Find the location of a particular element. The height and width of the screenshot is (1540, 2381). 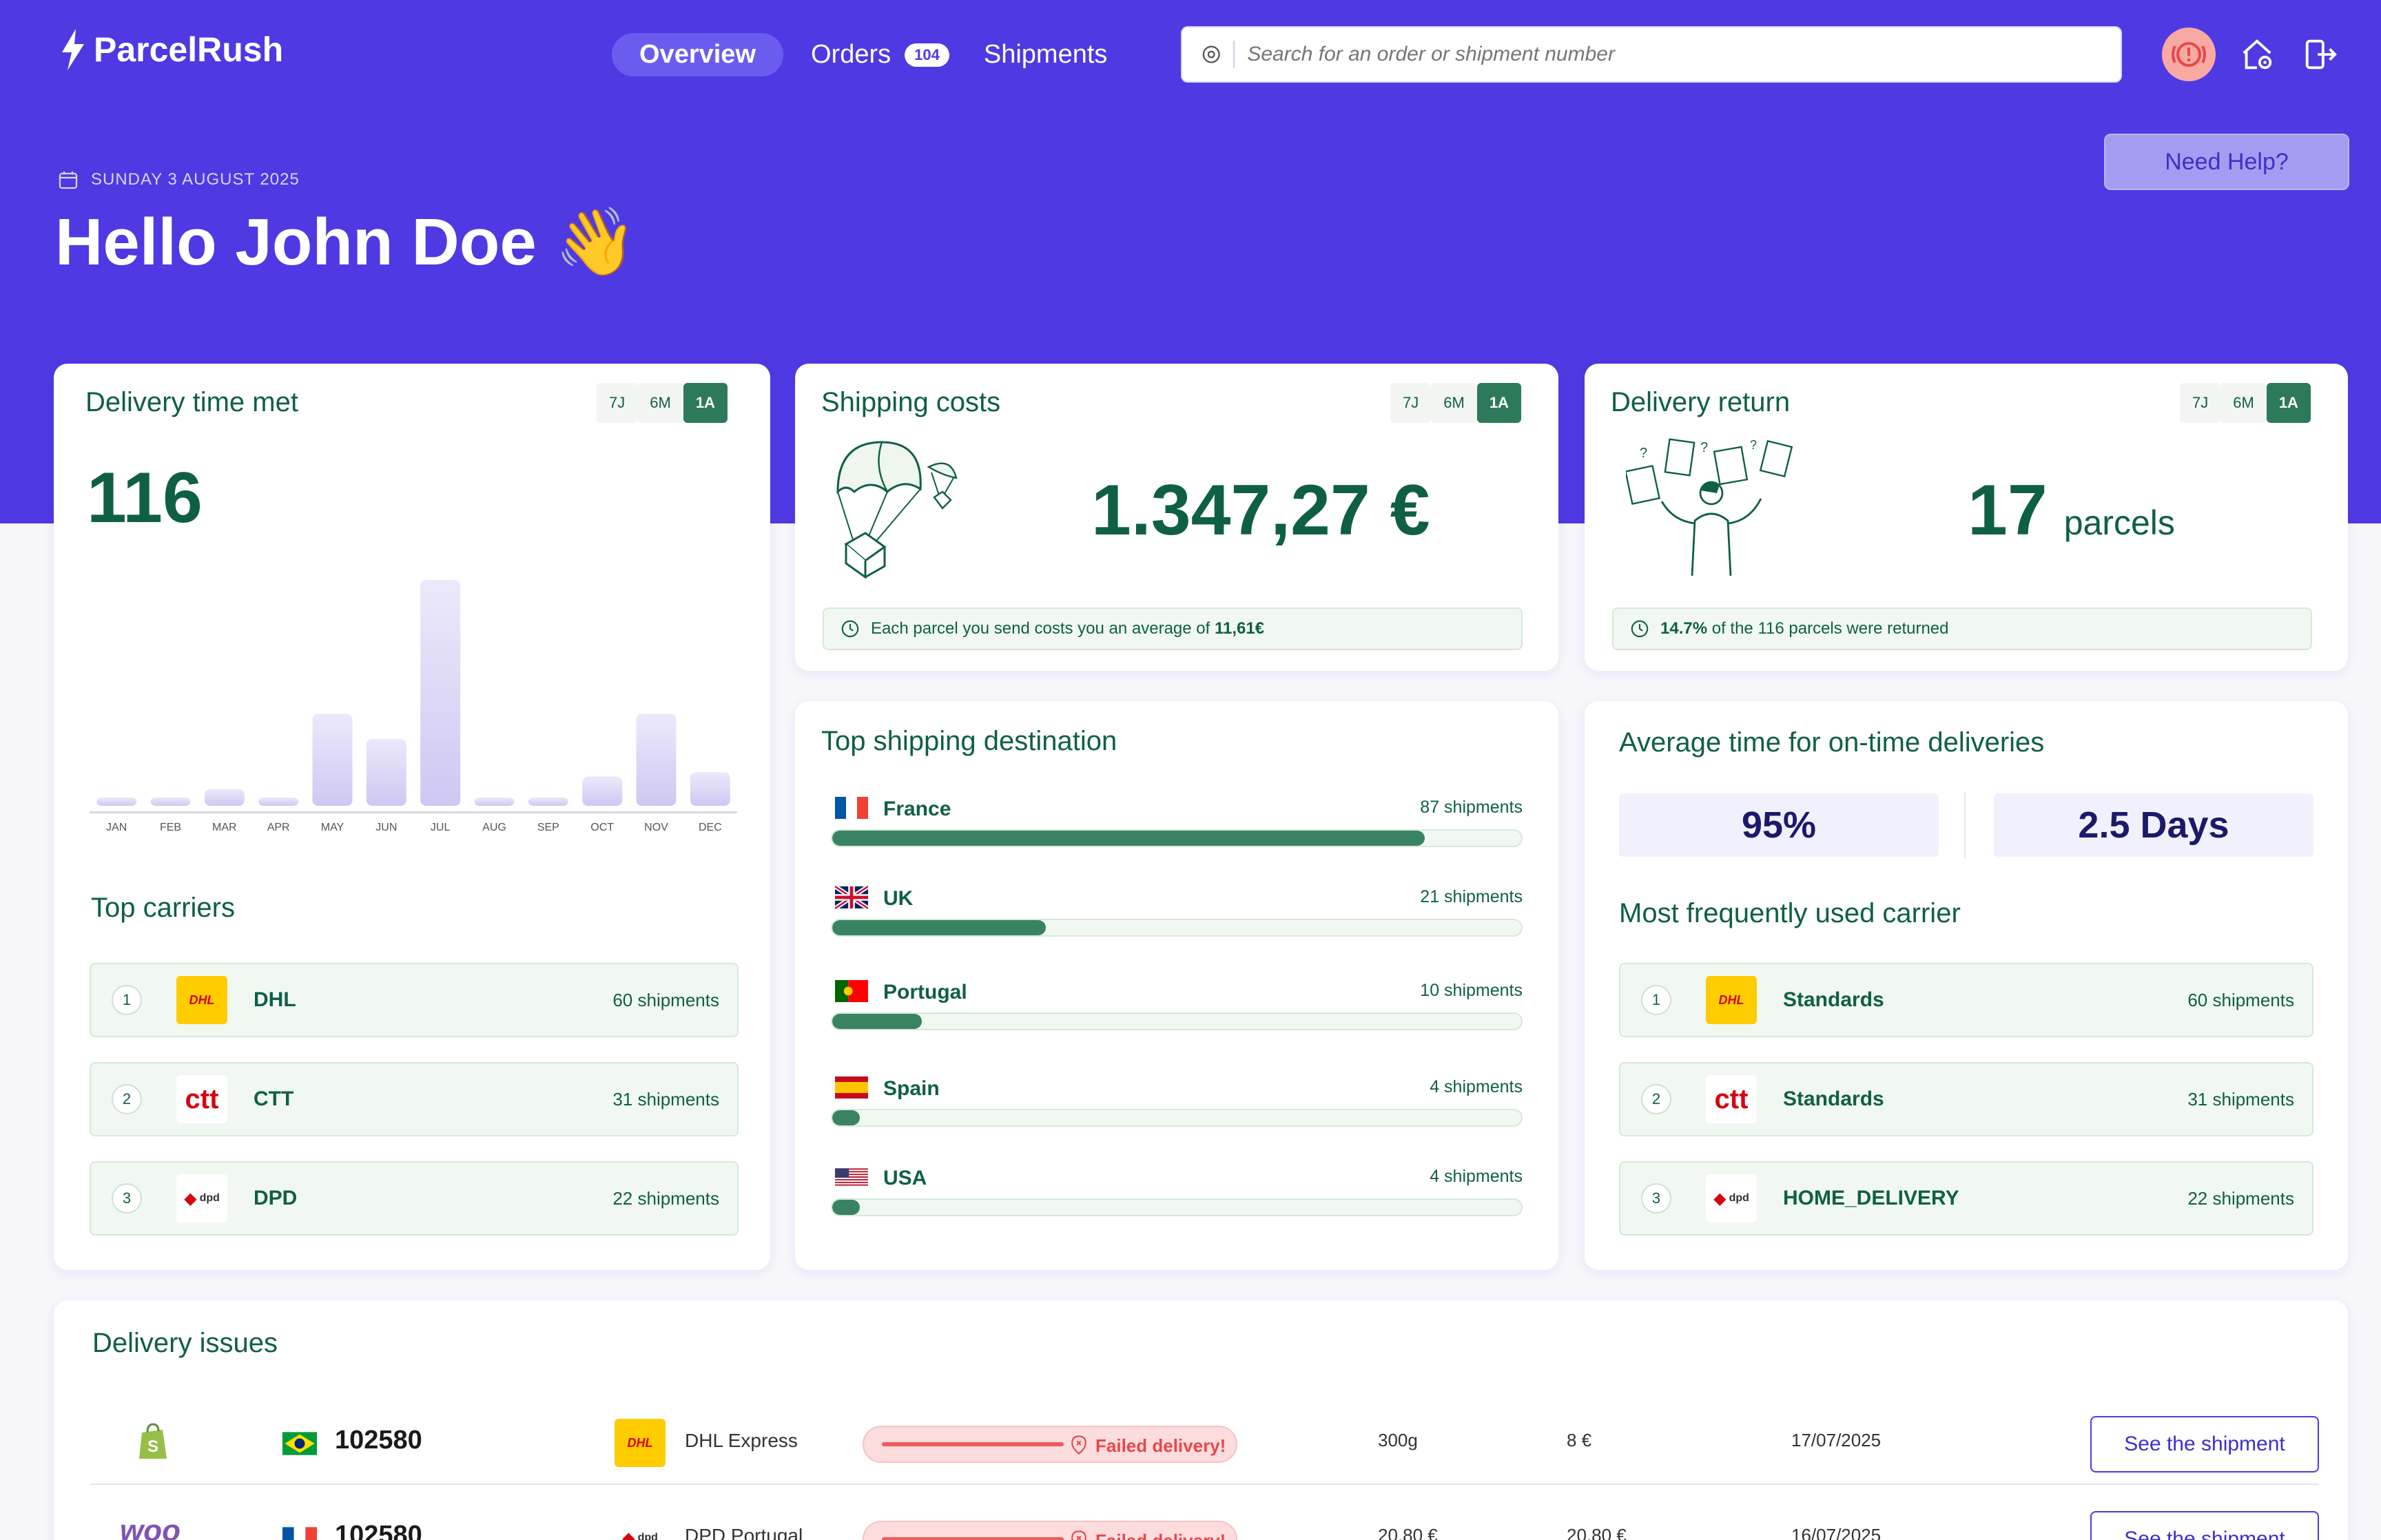

destination-count: 4 shipments is located at coordinates (1477, 1086).